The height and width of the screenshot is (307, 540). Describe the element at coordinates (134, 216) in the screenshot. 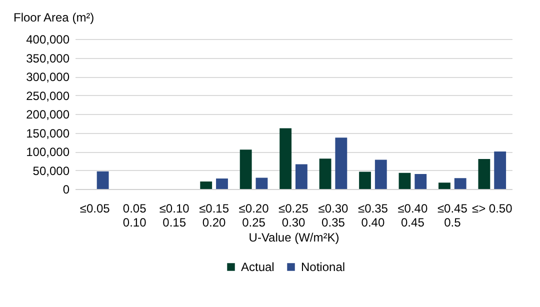

I see `x-tick-label: 0.05 0.10` at that location.